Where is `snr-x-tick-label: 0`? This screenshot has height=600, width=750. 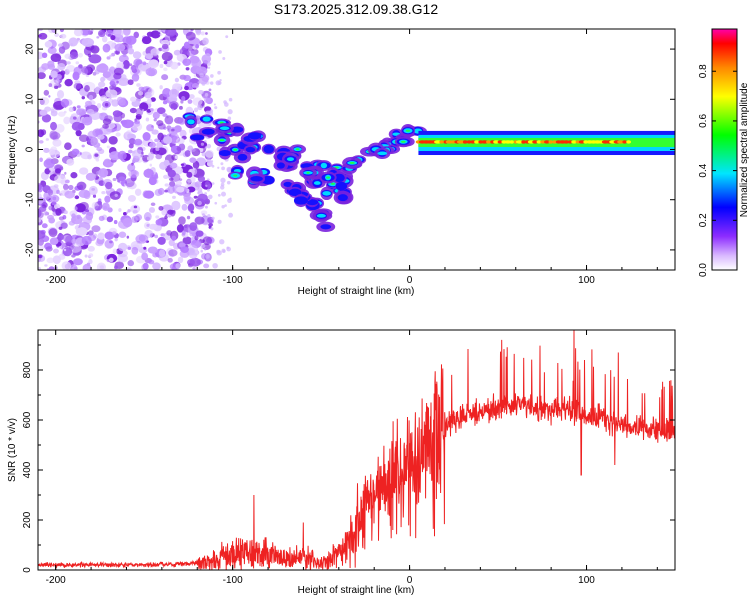
snr-x-tick-label: 0 is located at coordinates (410, 580).